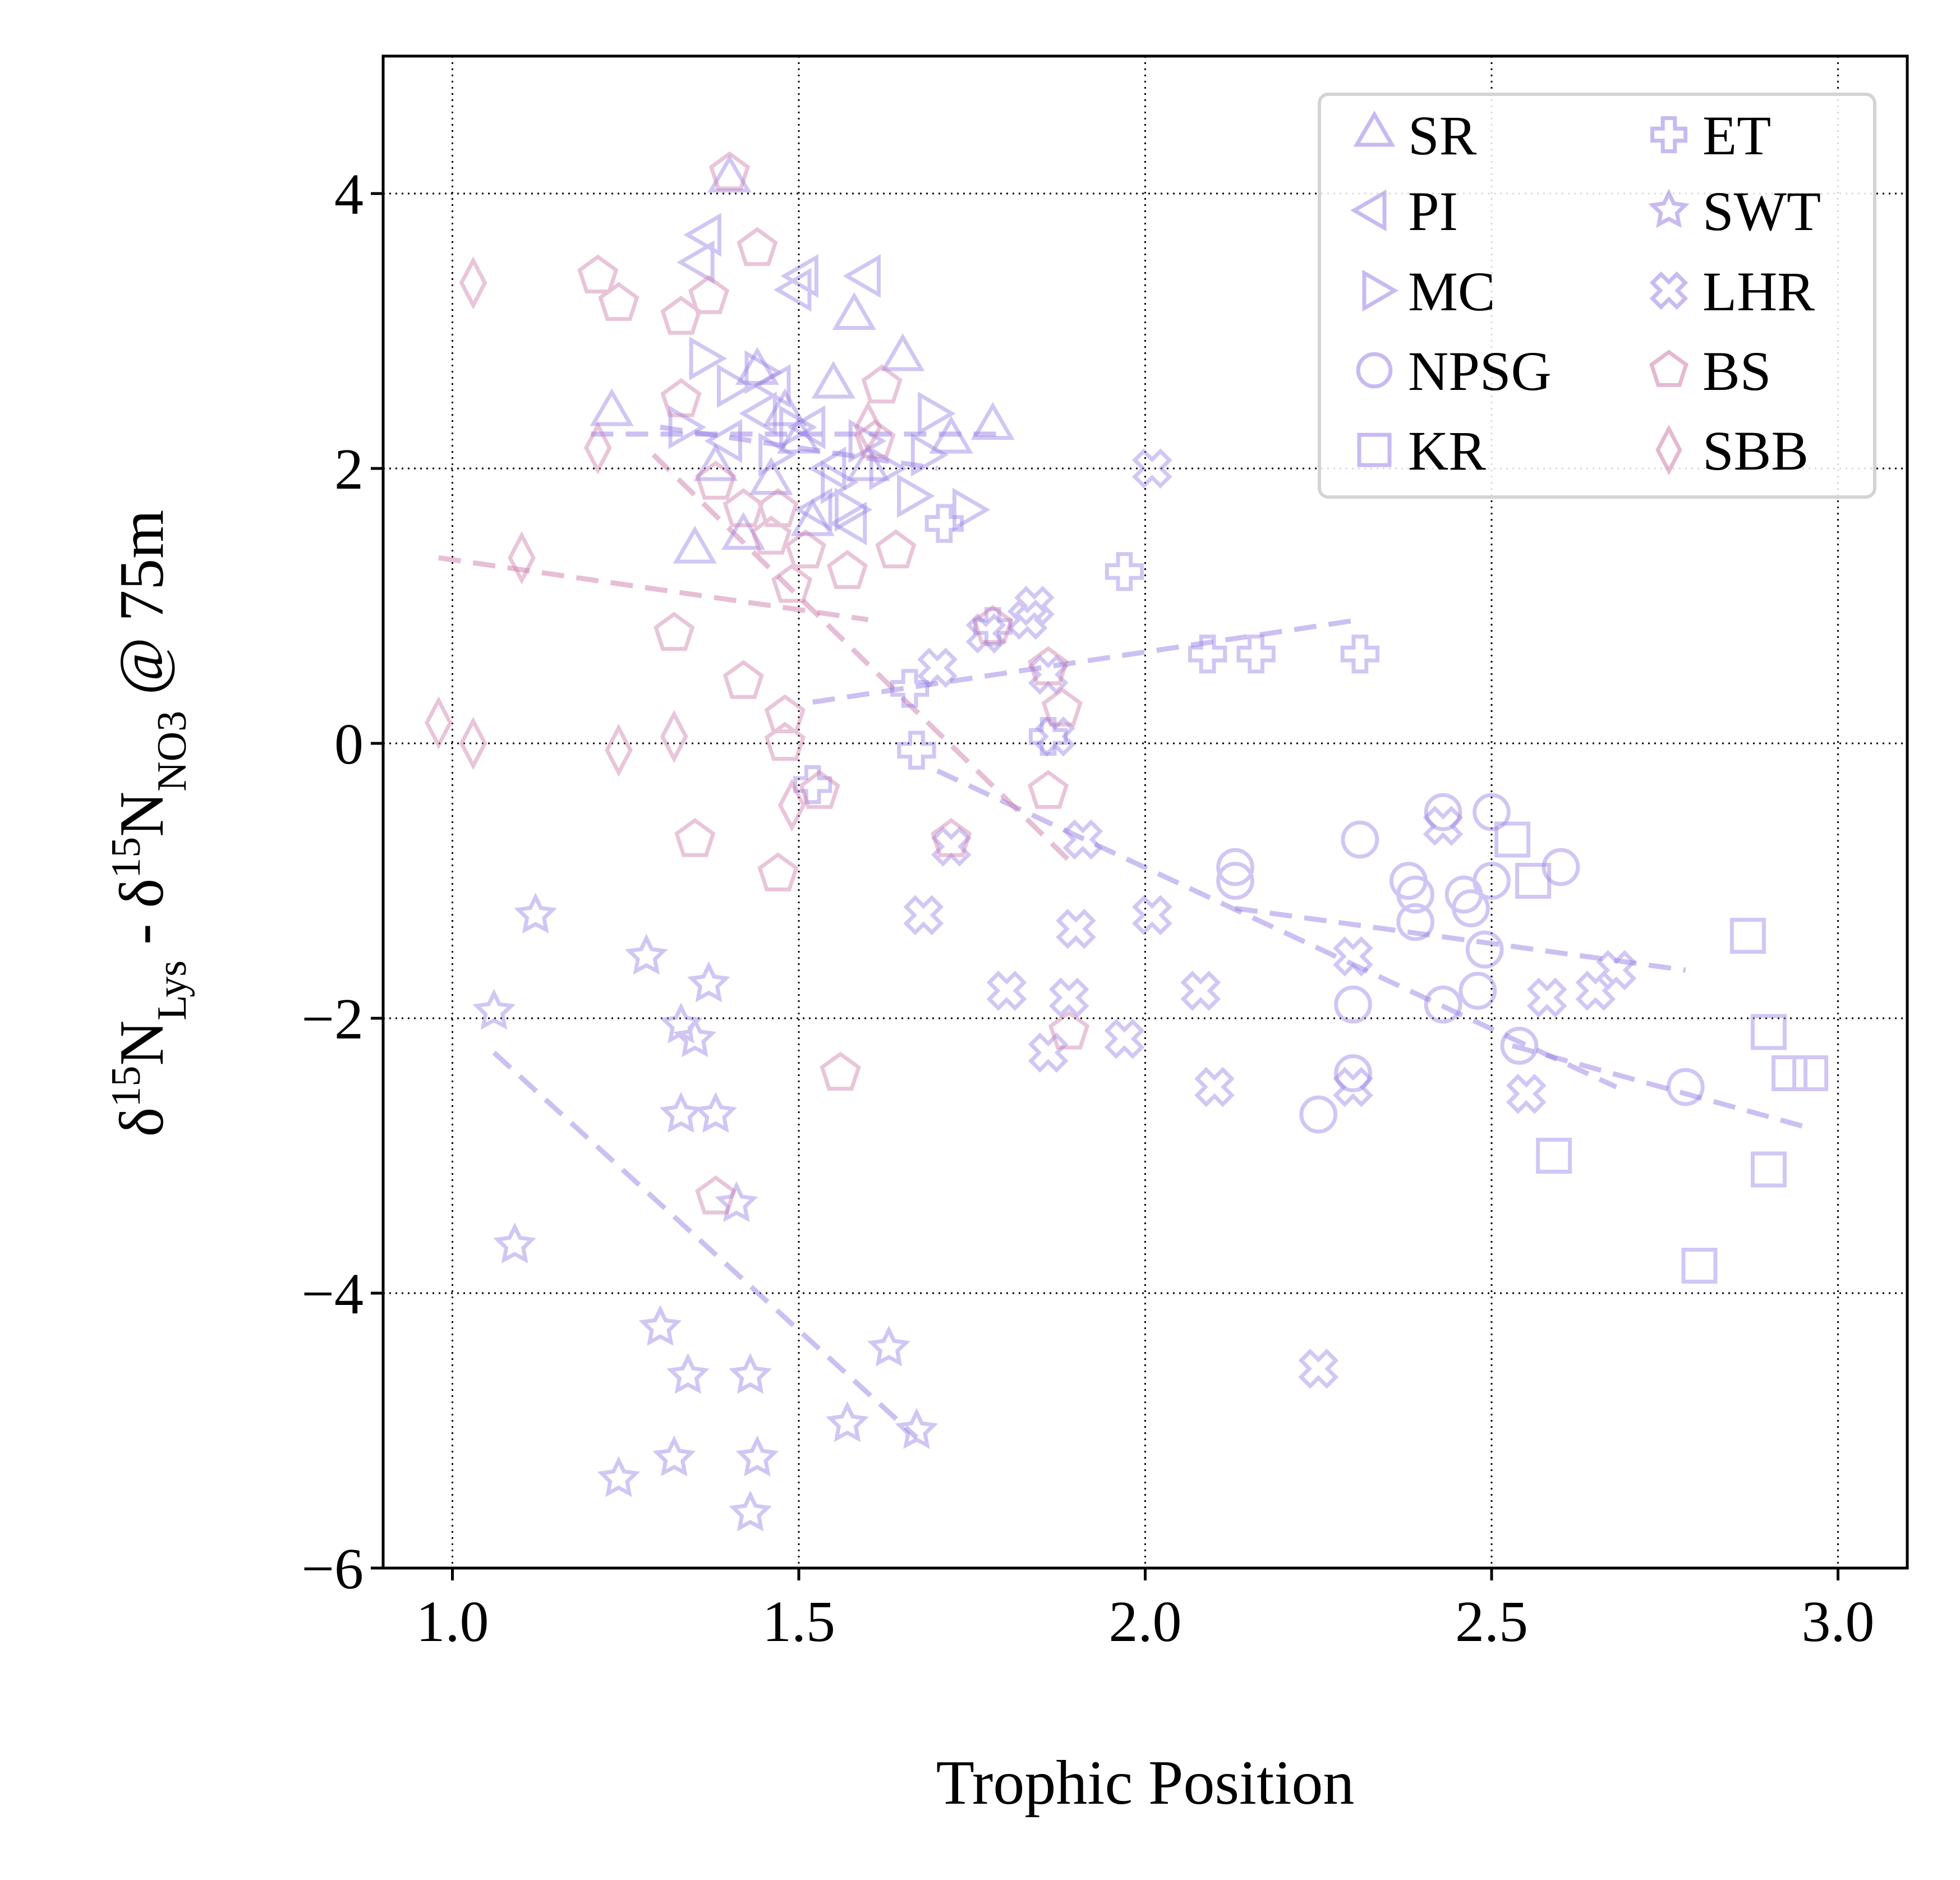 This screenshot has height=1880, width=1960. I want to click on y-label-delta-1: δ, so click(142, 1122).